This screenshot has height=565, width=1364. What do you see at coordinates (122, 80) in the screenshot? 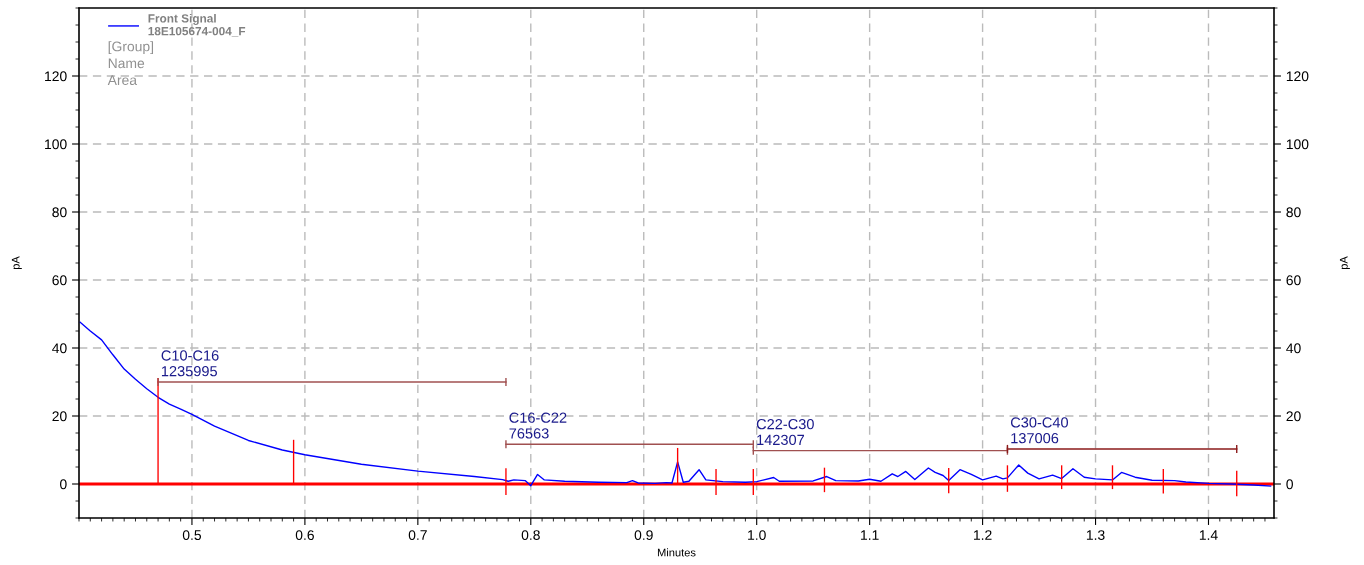
I see `annotation: Area` at bounding box center [122, 80].